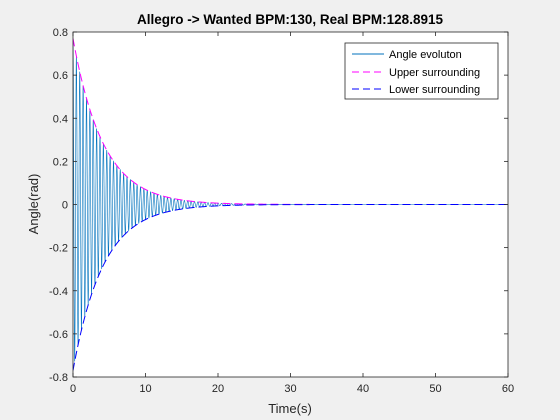 The width and height of the screenshot is (560, 420). I want to click on x-axis-label: Time(s), so click(290, 408).